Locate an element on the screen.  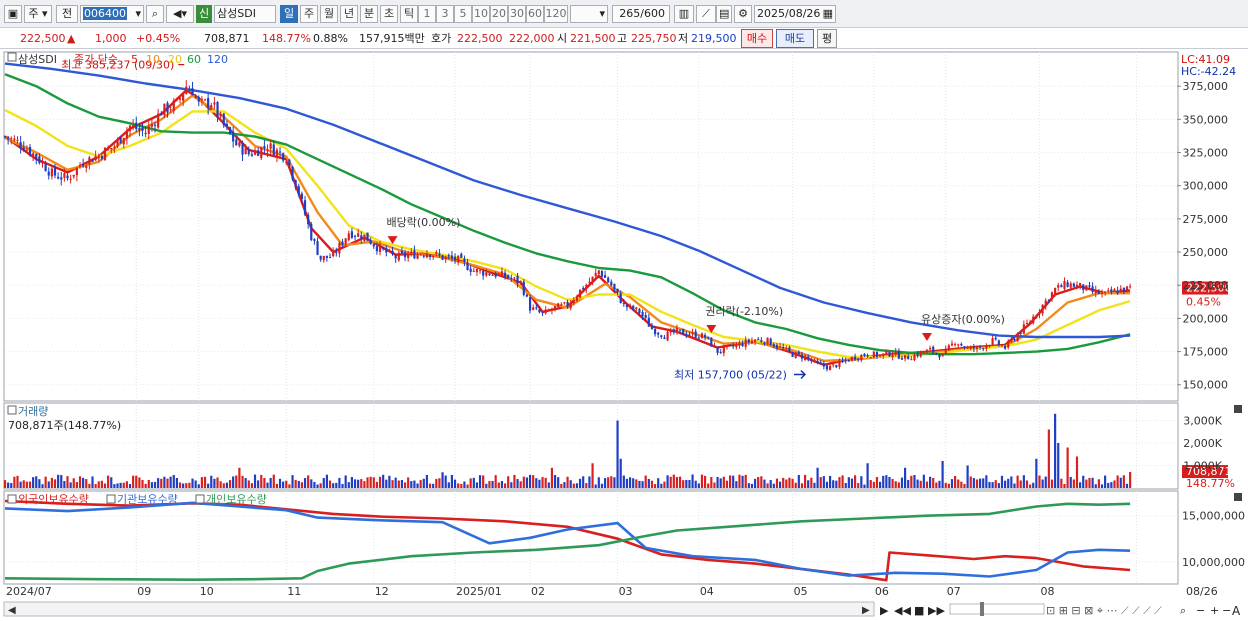
interval-20: 20 is located at coordinates (499, 14).